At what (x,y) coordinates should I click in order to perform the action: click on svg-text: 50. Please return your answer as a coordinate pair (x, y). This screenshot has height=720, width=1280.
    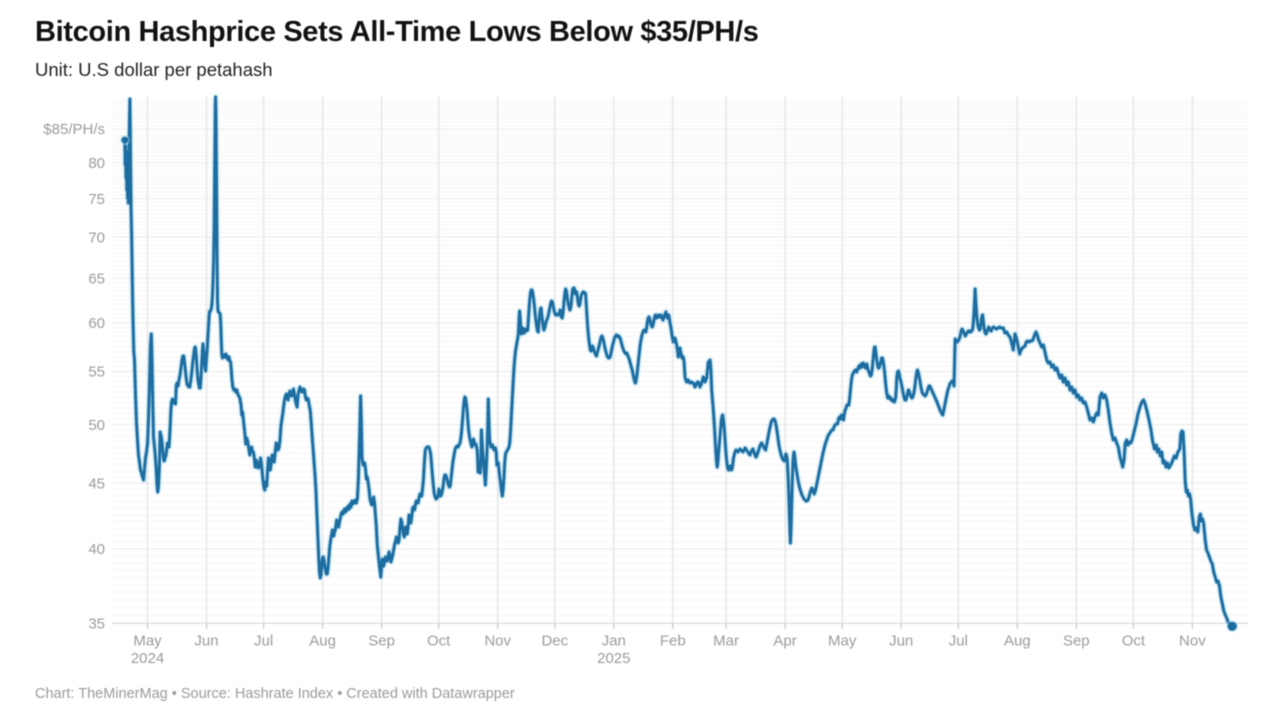
    Looking at the image, I should click on (96, 425).